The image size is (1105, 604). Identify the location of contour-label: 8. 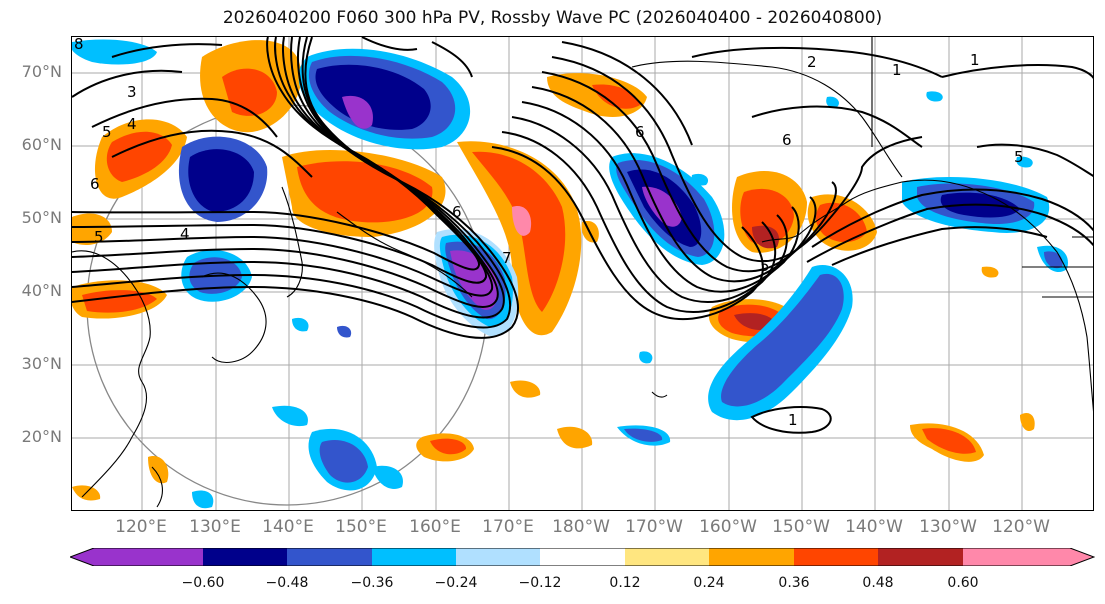
(79, 45).